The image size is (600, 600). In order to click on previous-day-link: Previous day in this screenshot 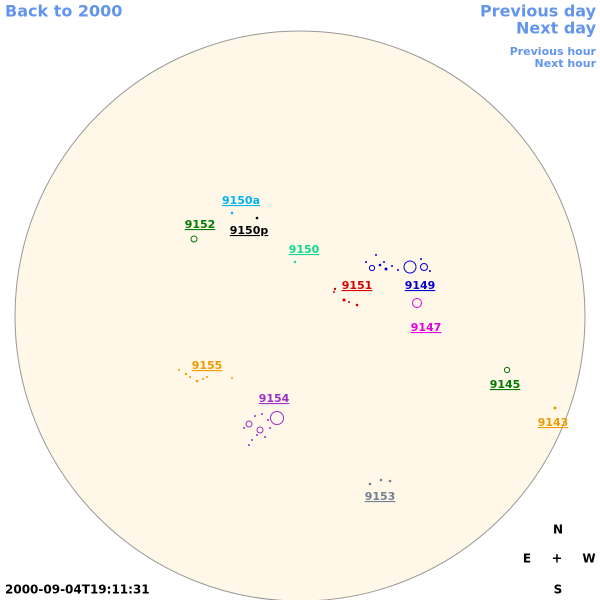, I will do `click(538, 11)`.